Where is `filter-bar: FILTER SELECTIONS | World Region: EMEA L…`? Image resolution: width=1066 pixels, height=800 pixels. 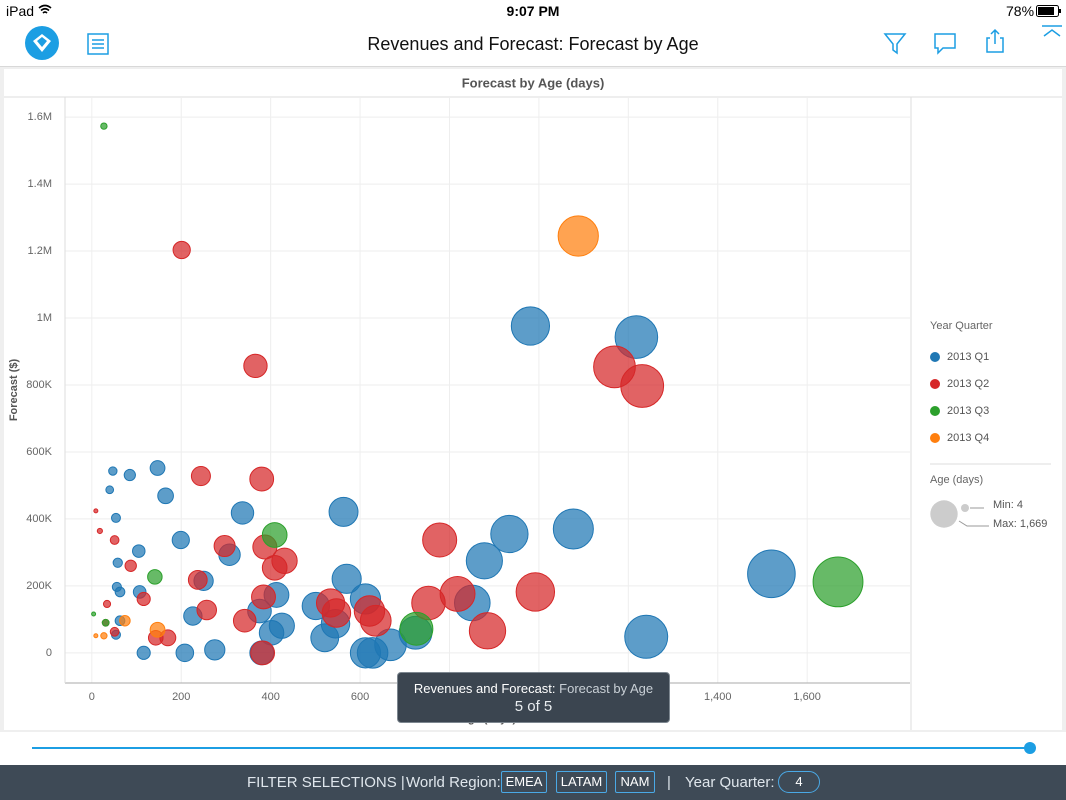 filter-bar: FILTER SELECTIONS | World Region: EMEA L… is located at coordinates (533, 782).